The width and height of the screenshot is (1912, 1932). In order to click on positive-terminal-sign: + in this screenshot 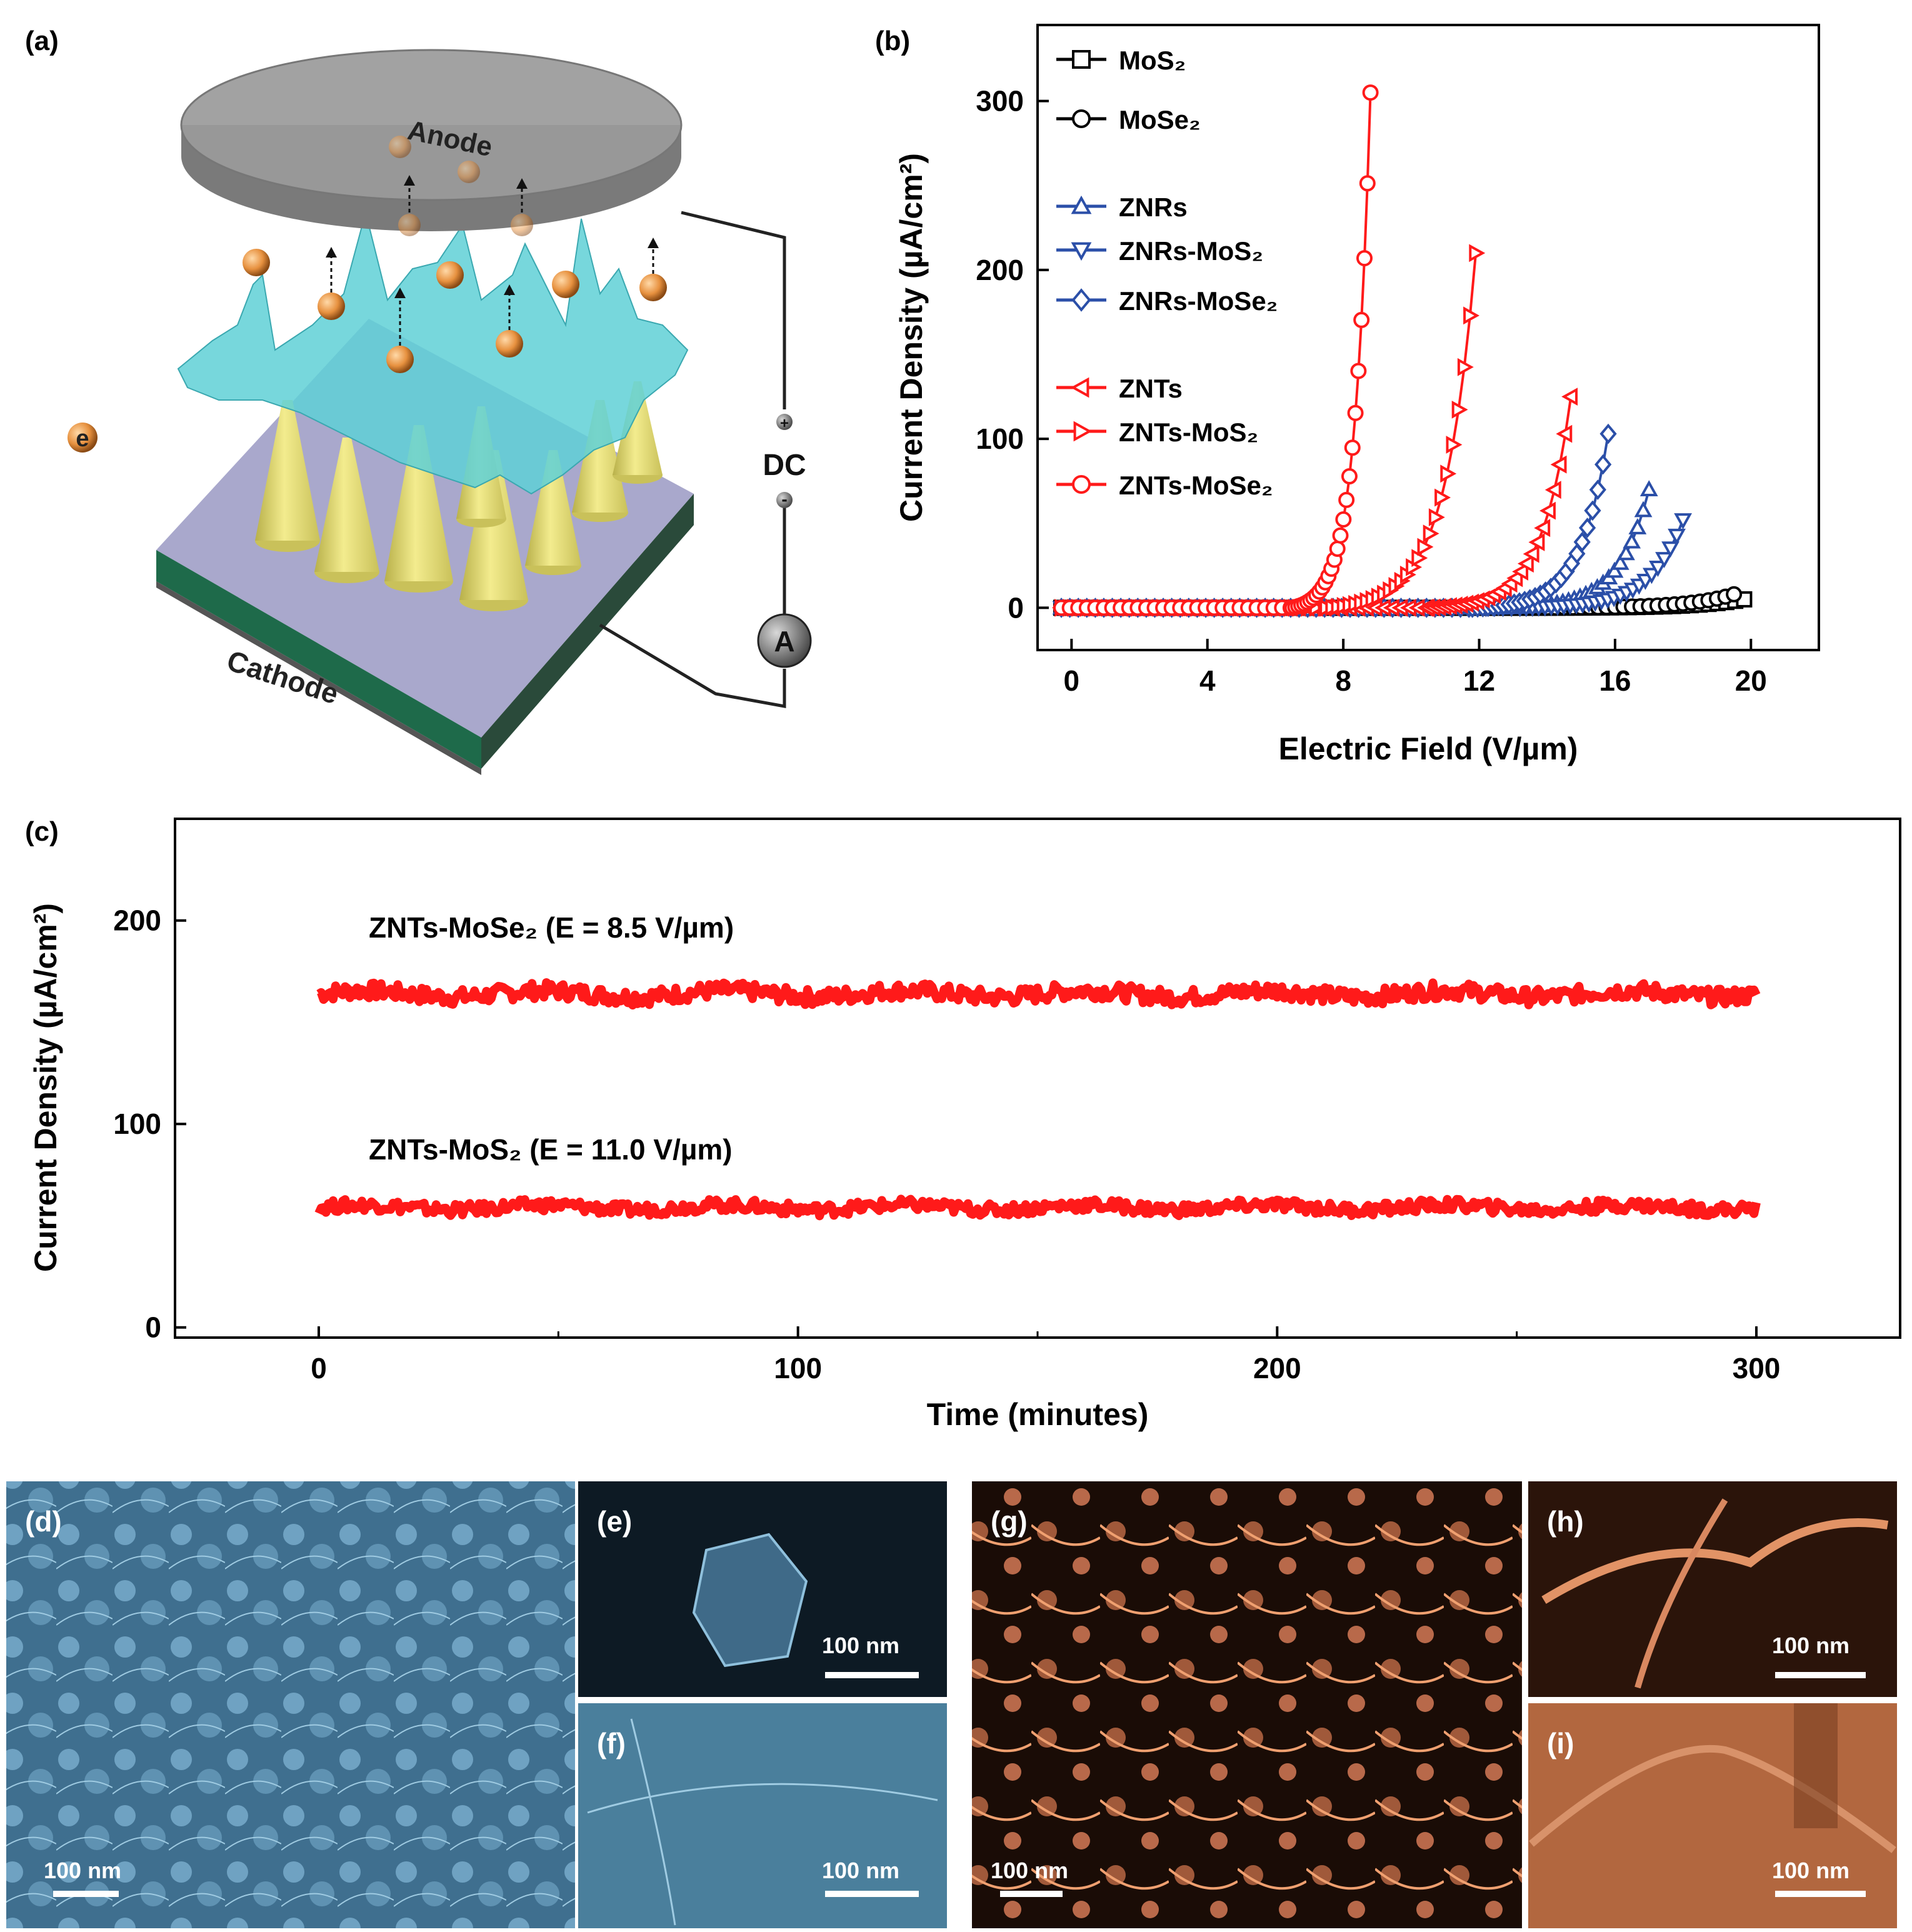, I will do `click(784, 423)`.